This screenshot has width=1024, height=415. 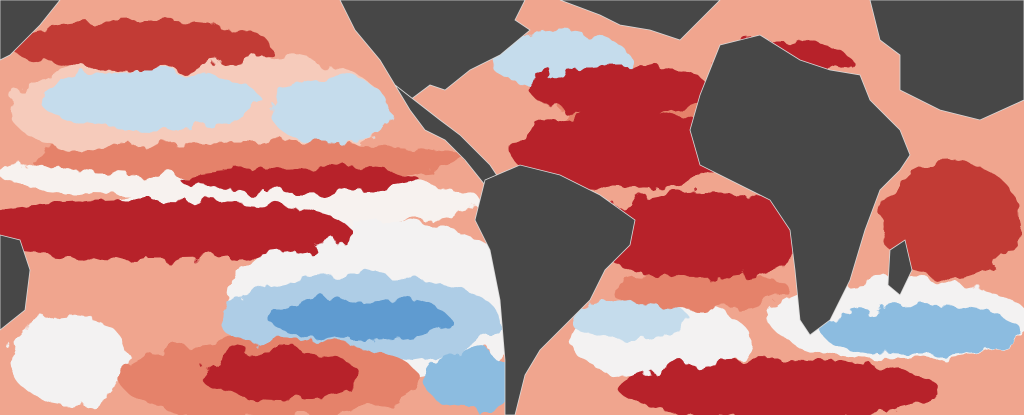 What do you see at coordinates (900, 267) in the screenshot?
I see `land-madagascar` at bounding box center [900, 267].